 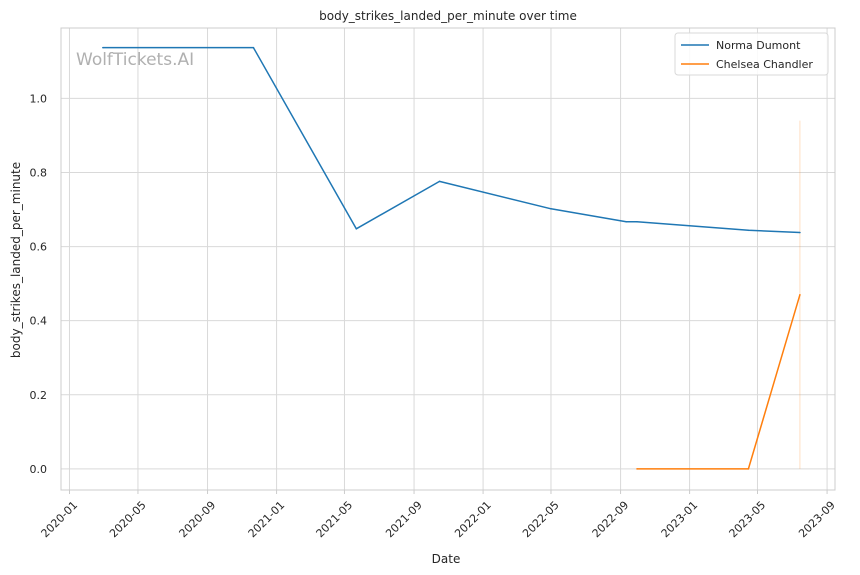 What do you see at coordinates (446, 559) in the screenshot?
I see `x-axis-label: Date` at bounding box center [446, 559].